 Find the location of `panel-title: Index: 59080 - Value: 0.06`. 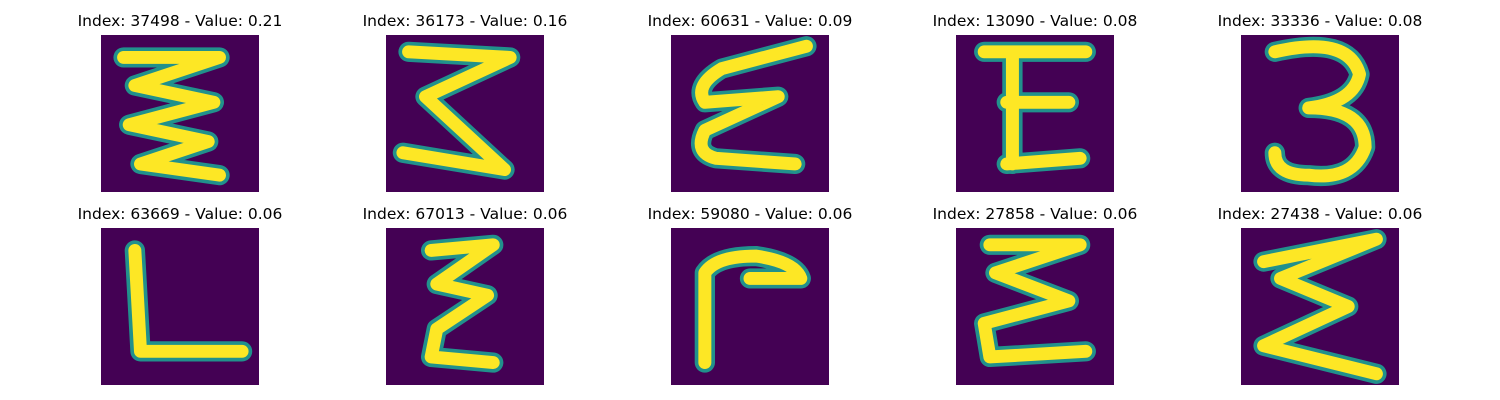

panel-title: Index: 59080 - Value: 0.06 is located at coordinates (750, 214).